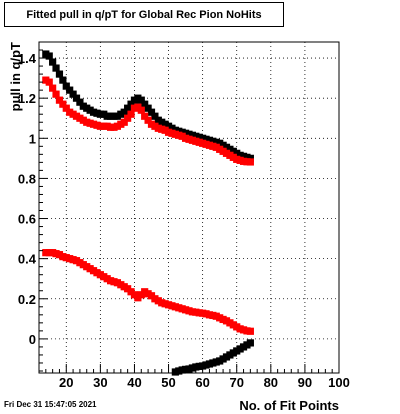 The image size is (400, 414). I want to click on y-tick-label: 0.4, so click(27, 259).